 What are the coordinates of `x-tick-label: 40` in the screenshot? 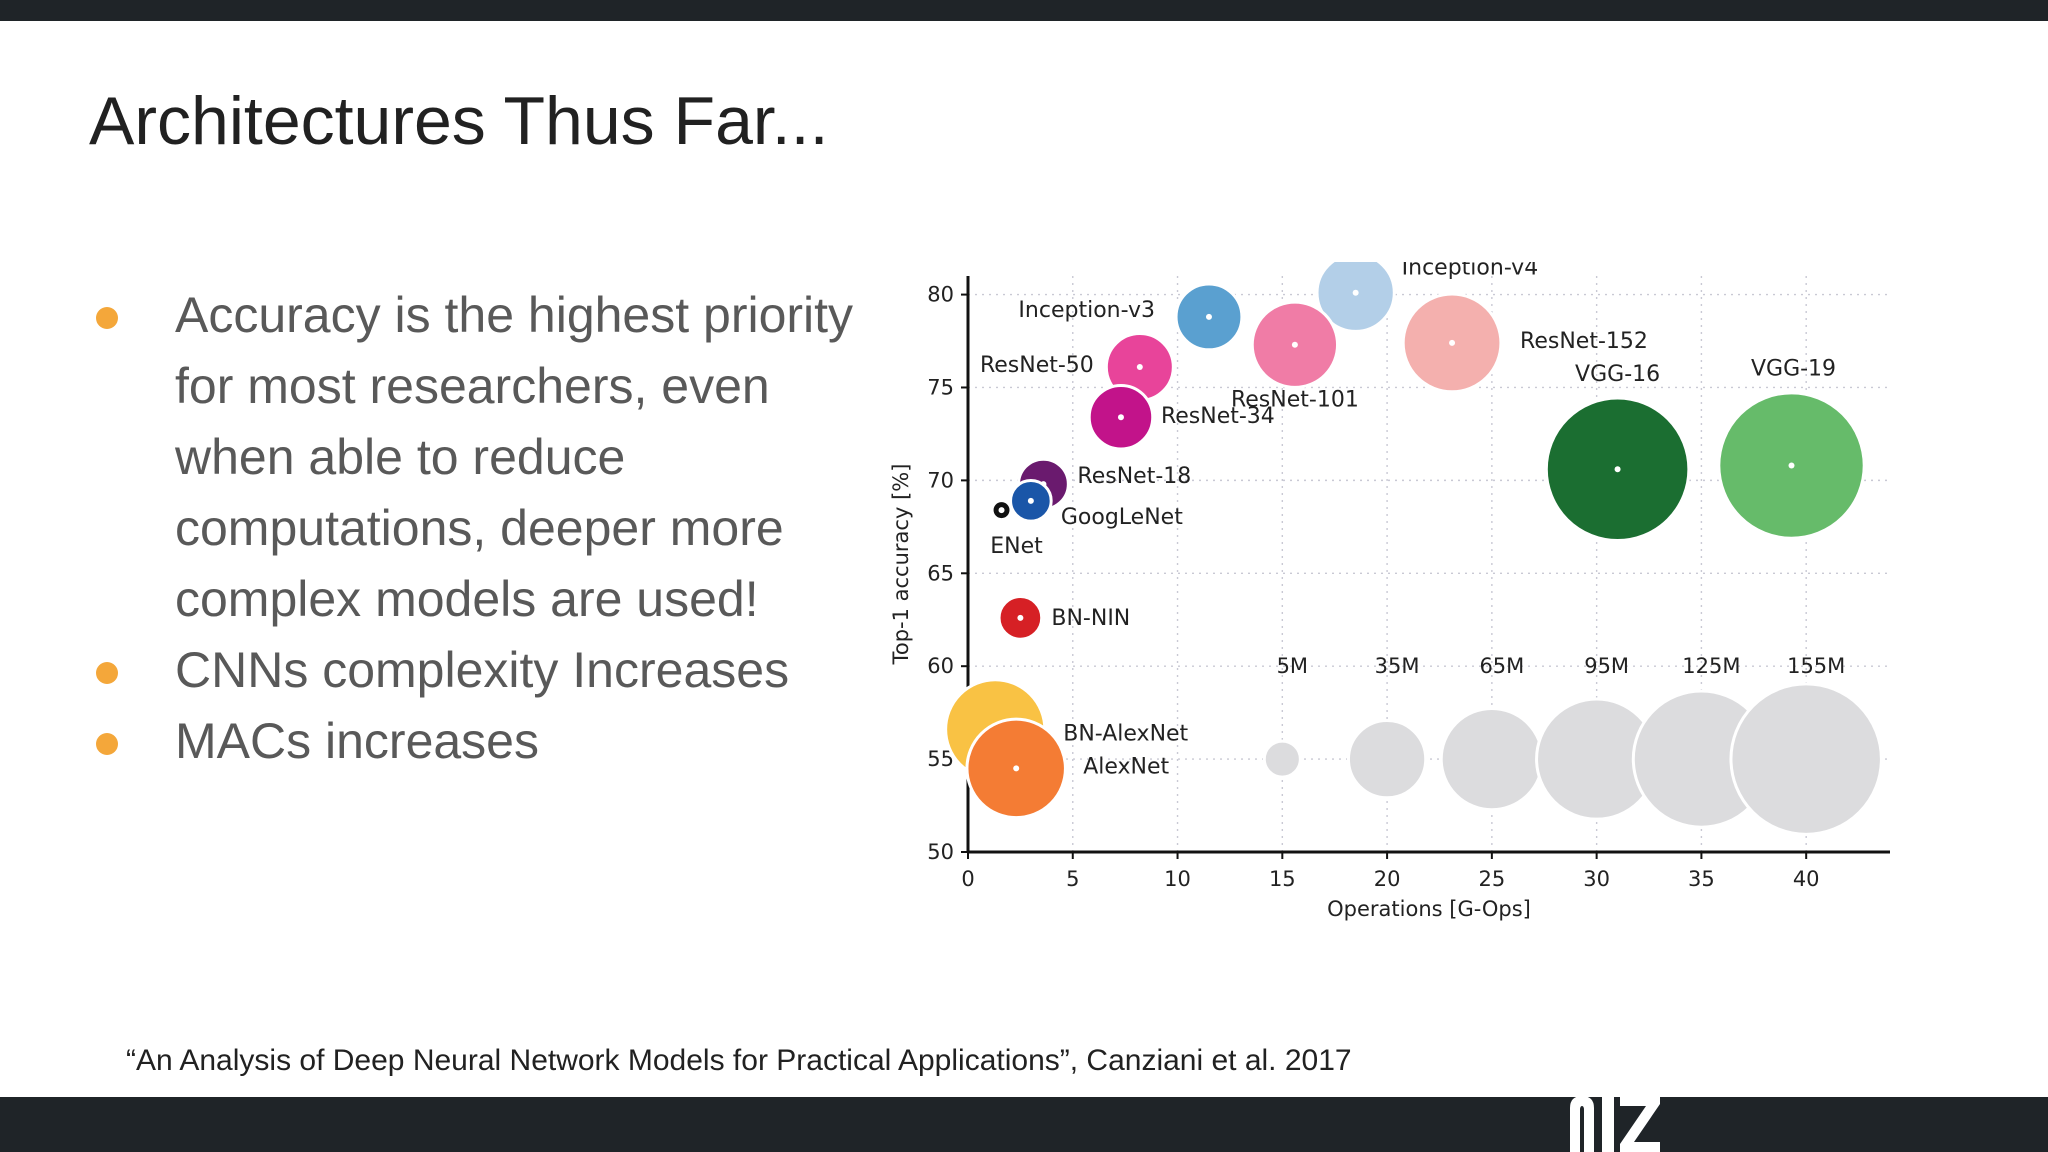 It's located at (1806, 879).